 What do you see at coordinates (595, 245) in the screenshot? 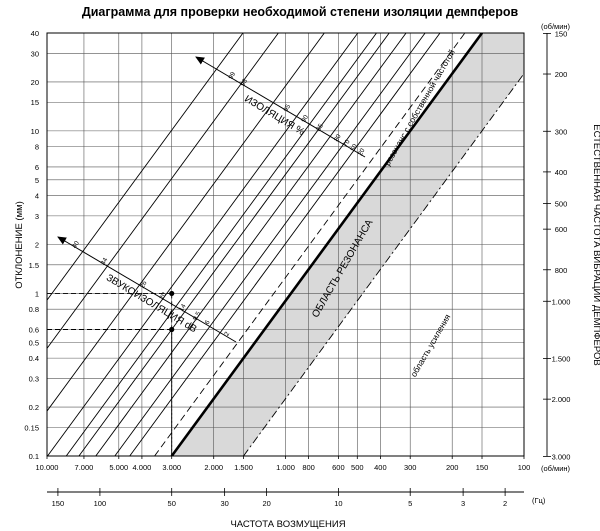
I see `y2-axis-label: ЕСТЕСТВЕННАЯ ЧАСТОТА ВИБРАЦИИ ДЕМПФЕРОВ` at bounding box center [595, 245].